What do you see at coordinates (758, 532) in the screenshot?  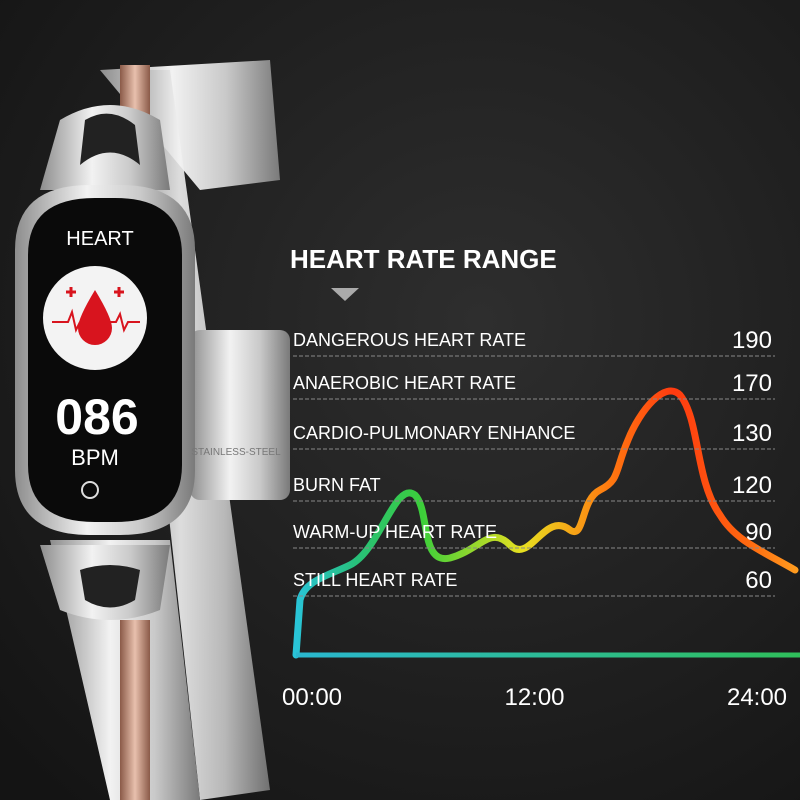 I see `zone-value: 90` at bounding box center [758, 532].